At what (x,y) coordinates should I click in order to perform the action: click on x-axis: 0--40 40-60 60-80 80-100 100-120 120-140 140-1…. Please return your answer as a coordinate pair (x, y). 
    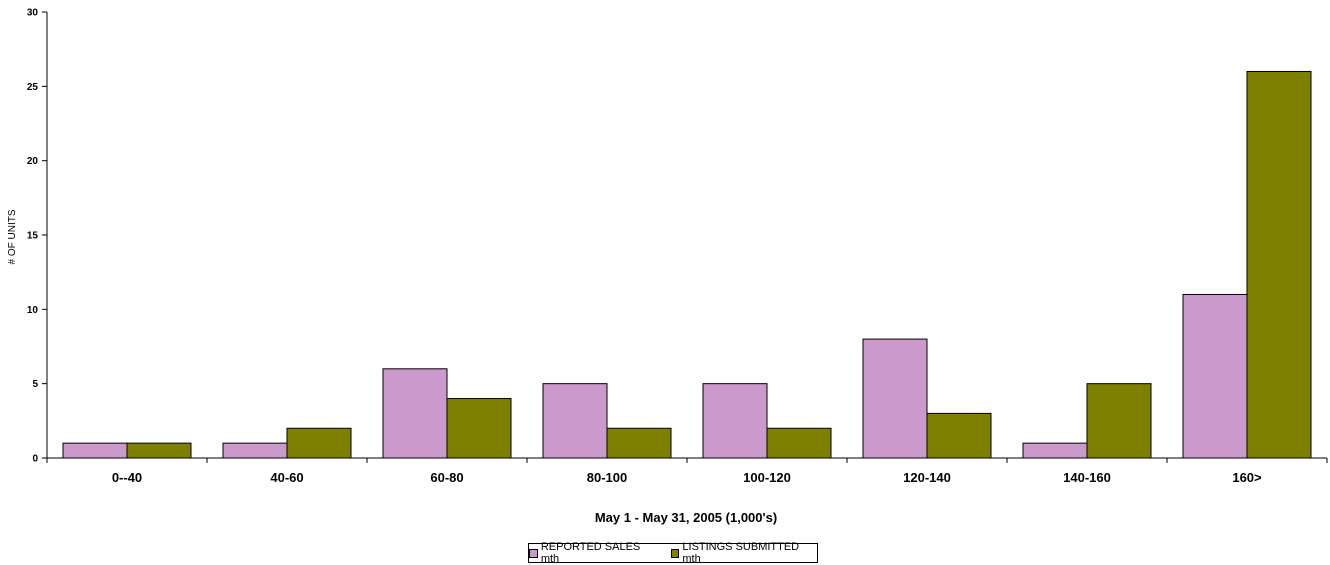
    Looking at the image, I should click on (687, 471).